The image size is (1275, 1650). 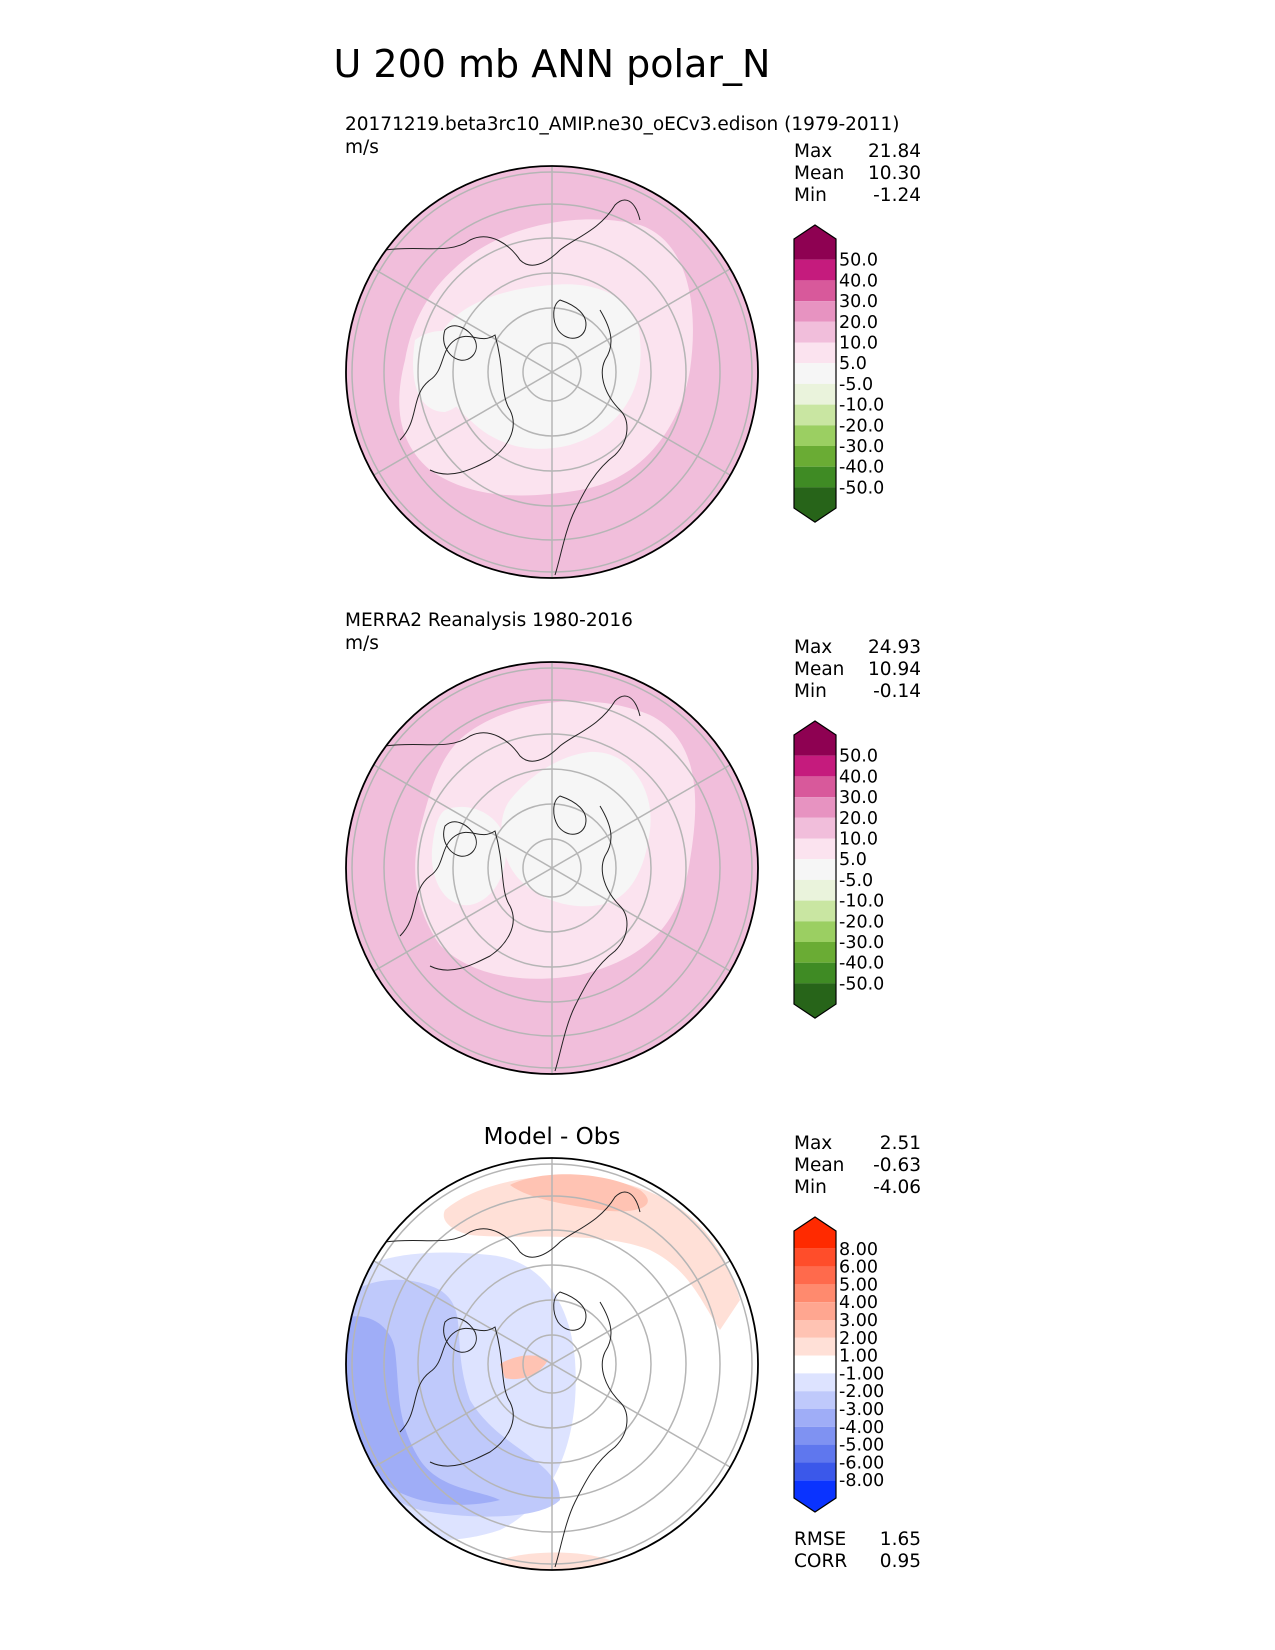 I want to click on stat-value: -0.14, so click(x=897, y=691).